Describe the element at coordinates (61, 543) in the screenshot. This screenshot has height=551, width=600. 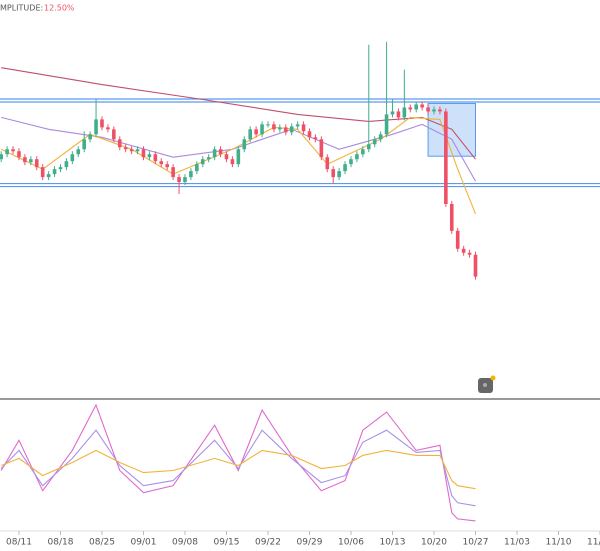
I see `x-tick-label: 08/18` at that location.